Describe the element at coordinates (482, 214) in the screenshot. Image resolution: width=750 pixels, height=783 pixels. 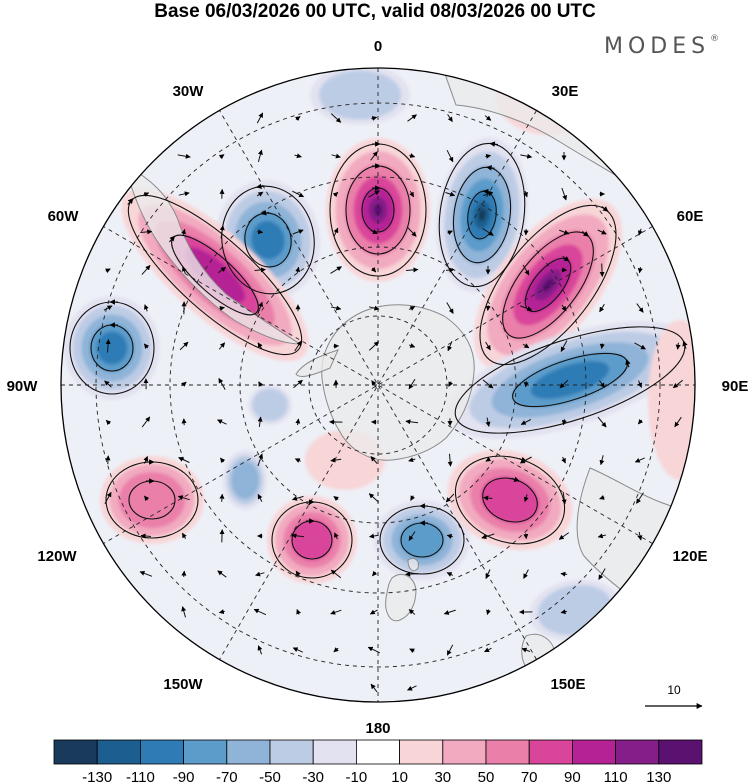
I see `circulation-low-30e` at that location.